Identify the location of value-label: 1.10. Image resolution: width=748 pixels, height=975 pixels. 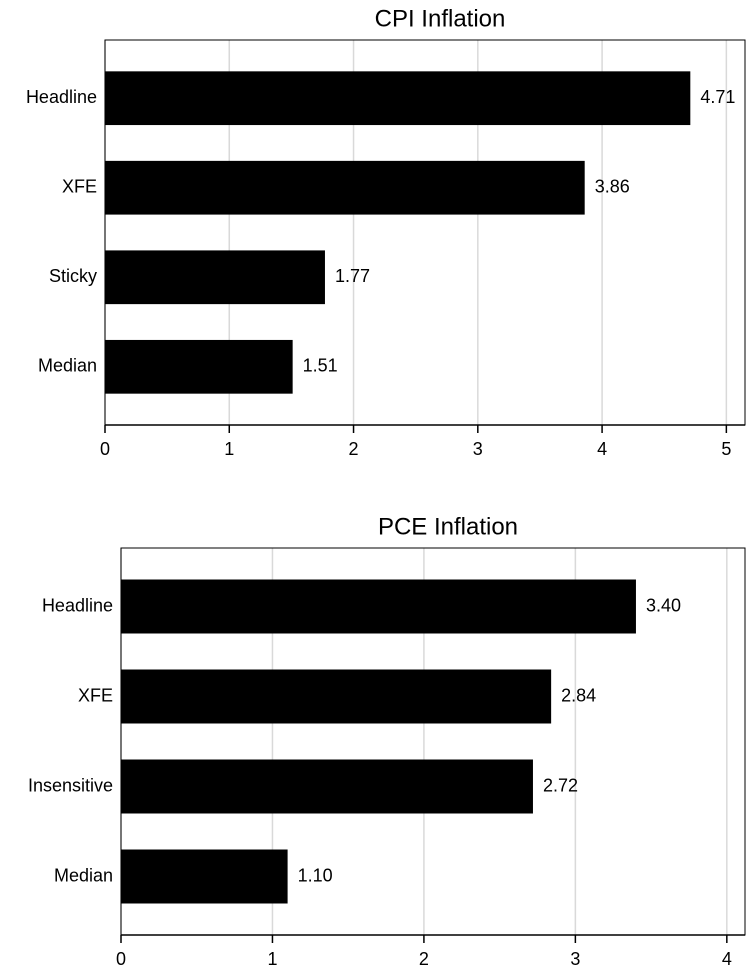
(315, 875).